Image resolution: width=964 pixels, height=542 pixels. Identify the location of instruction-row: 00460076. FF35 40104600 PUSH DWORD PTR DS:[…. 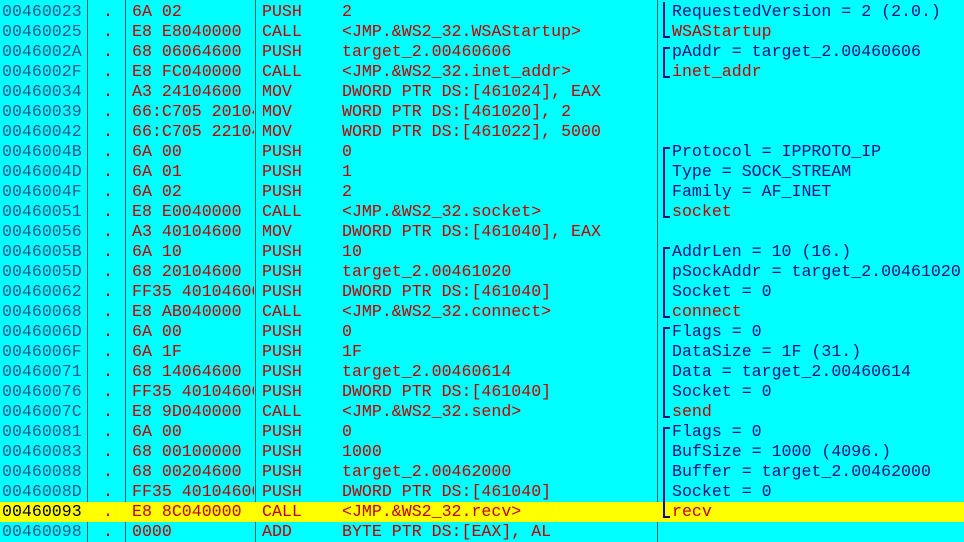
(482, 392).